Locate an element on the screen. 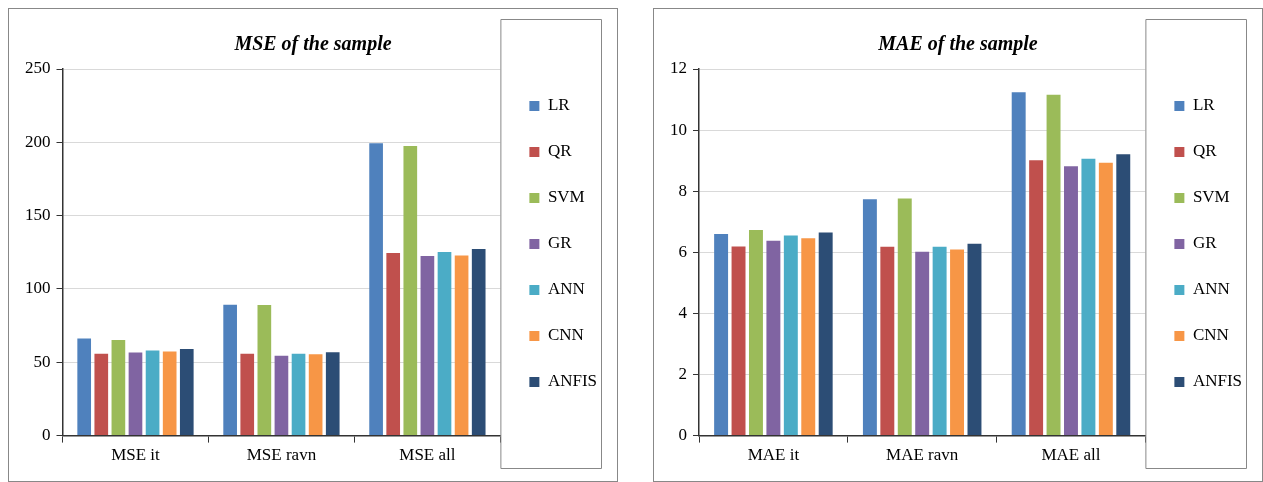 The height and width of the screenshot is (482, 1263). y-tick-label: 100 is located at coordinates (38, 288).